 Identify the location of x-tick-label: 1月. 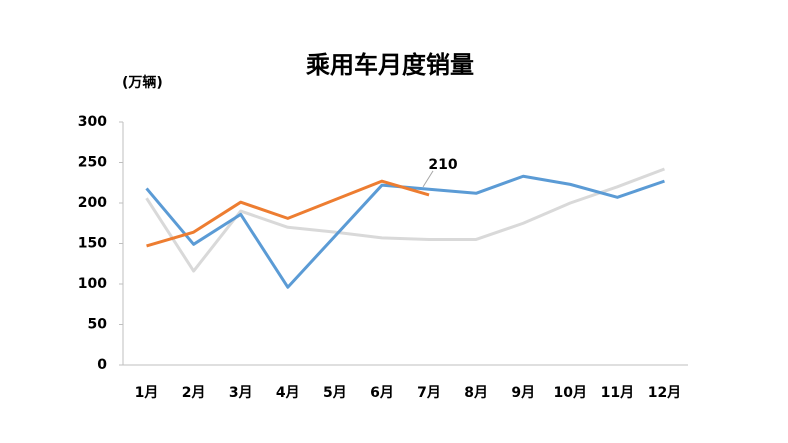
(147, 393).